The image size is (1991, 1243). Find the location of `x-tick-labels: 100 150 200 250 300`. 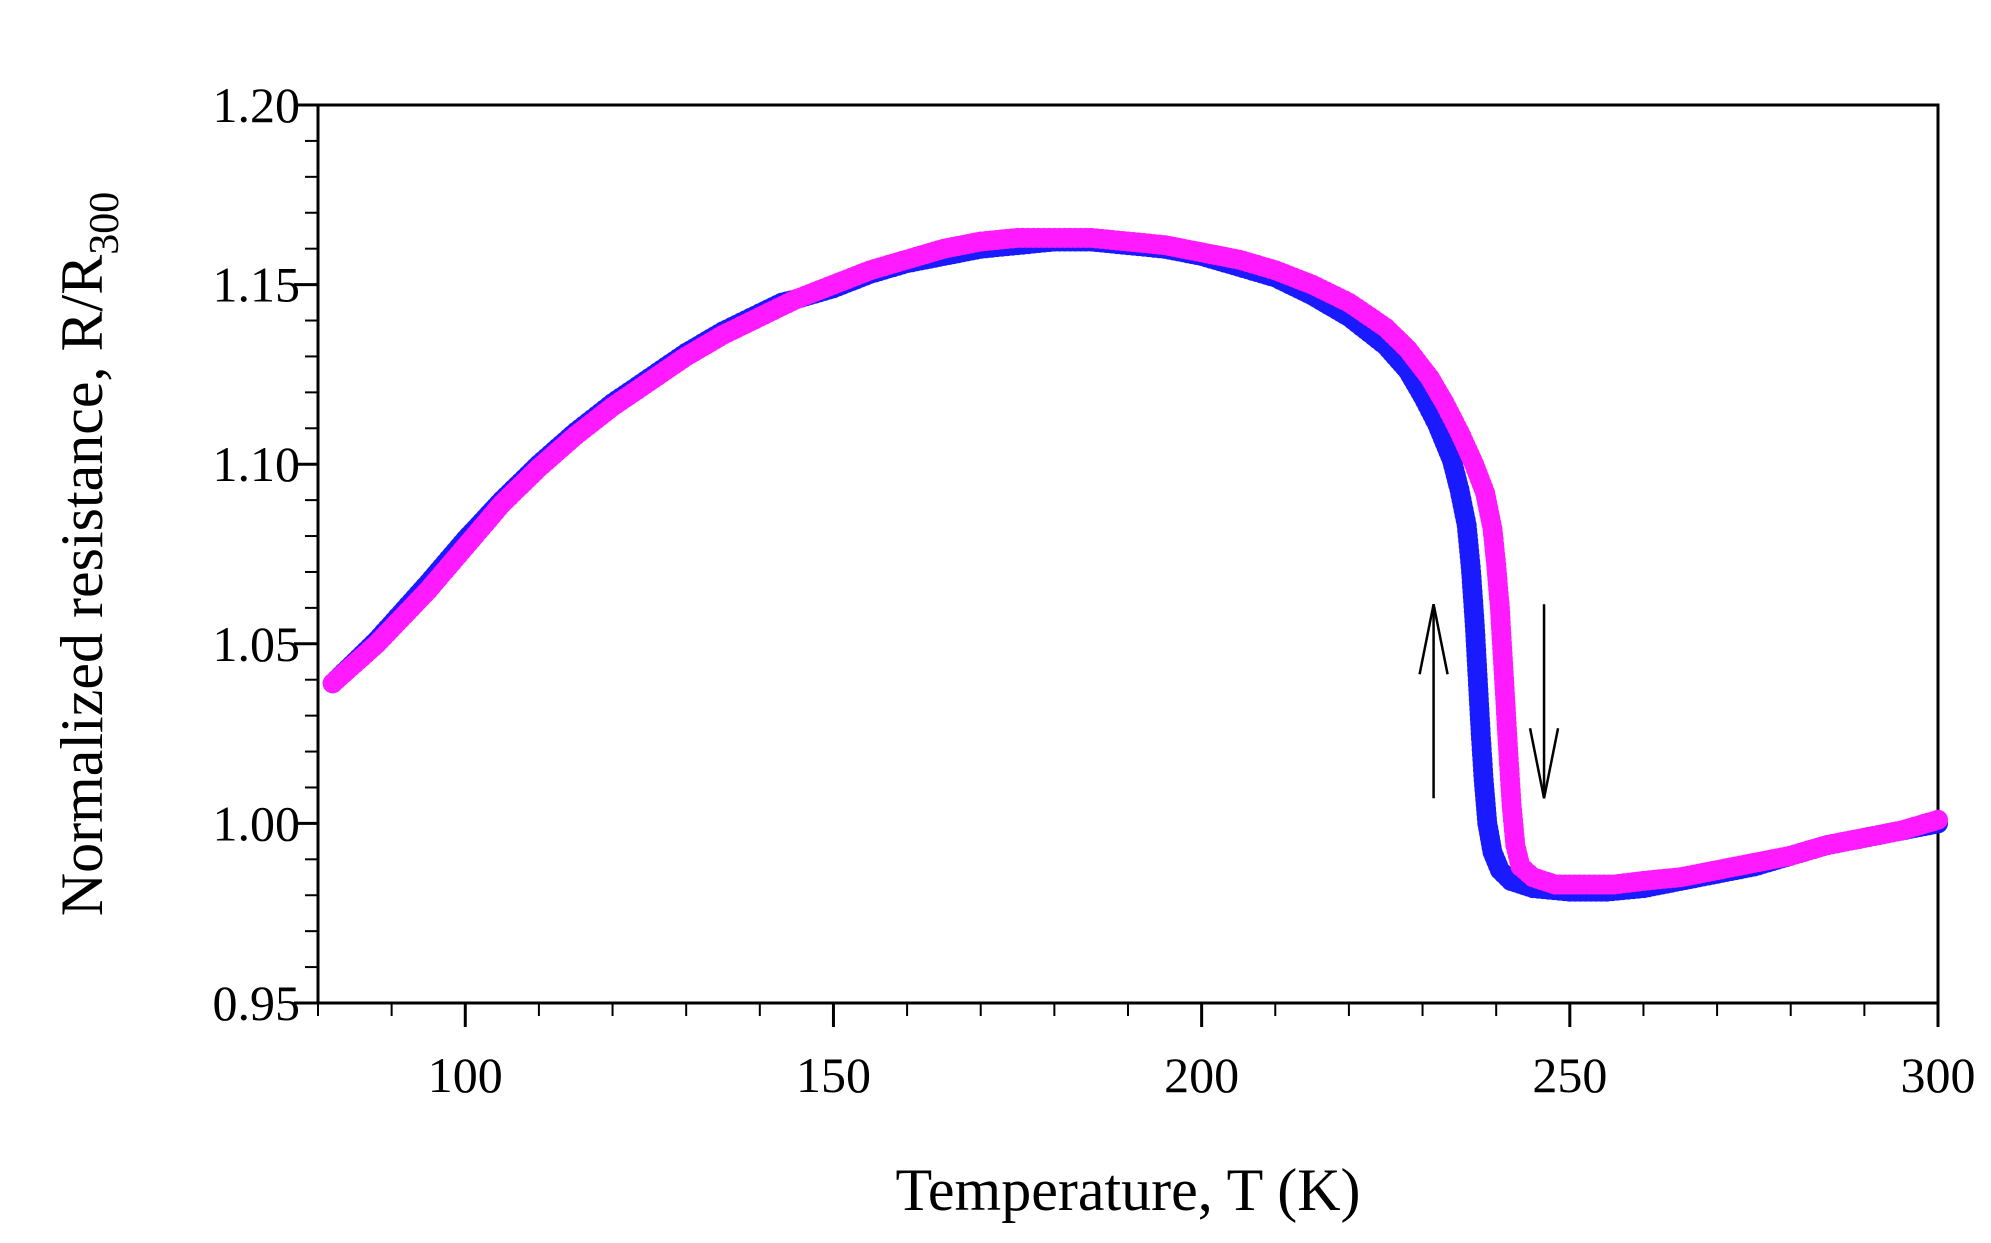

x-tick-labels: 100 150 200 250 300 is located at coordinates (1202, 1075).